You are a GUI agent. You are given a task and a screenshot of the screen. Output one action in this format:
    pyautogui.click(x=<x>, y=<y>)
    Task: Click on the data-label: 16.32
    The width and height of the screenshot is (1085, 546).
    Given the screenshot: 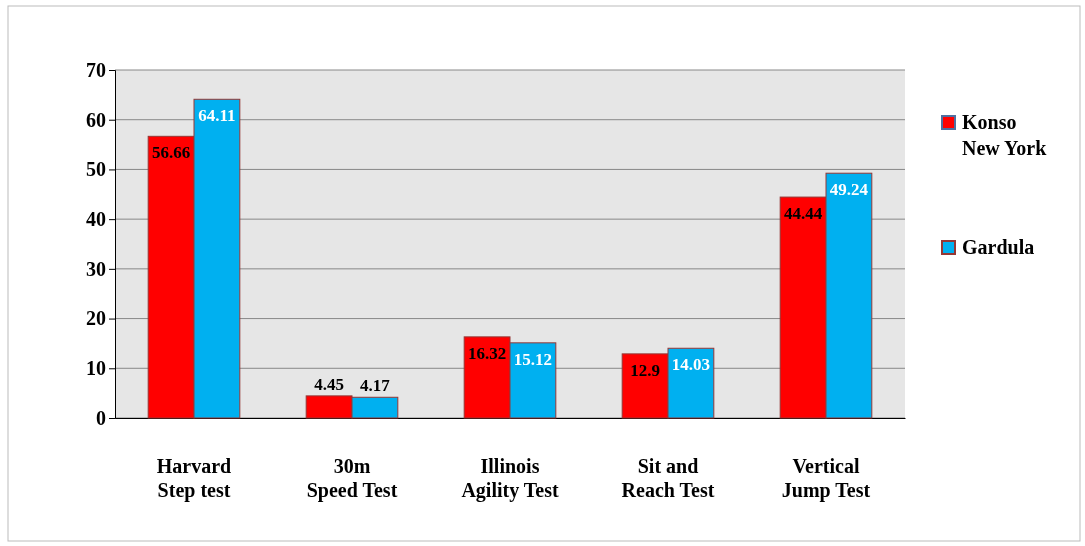 What is the action you would take?
    pyautogui.click(x=487, y=353)
    